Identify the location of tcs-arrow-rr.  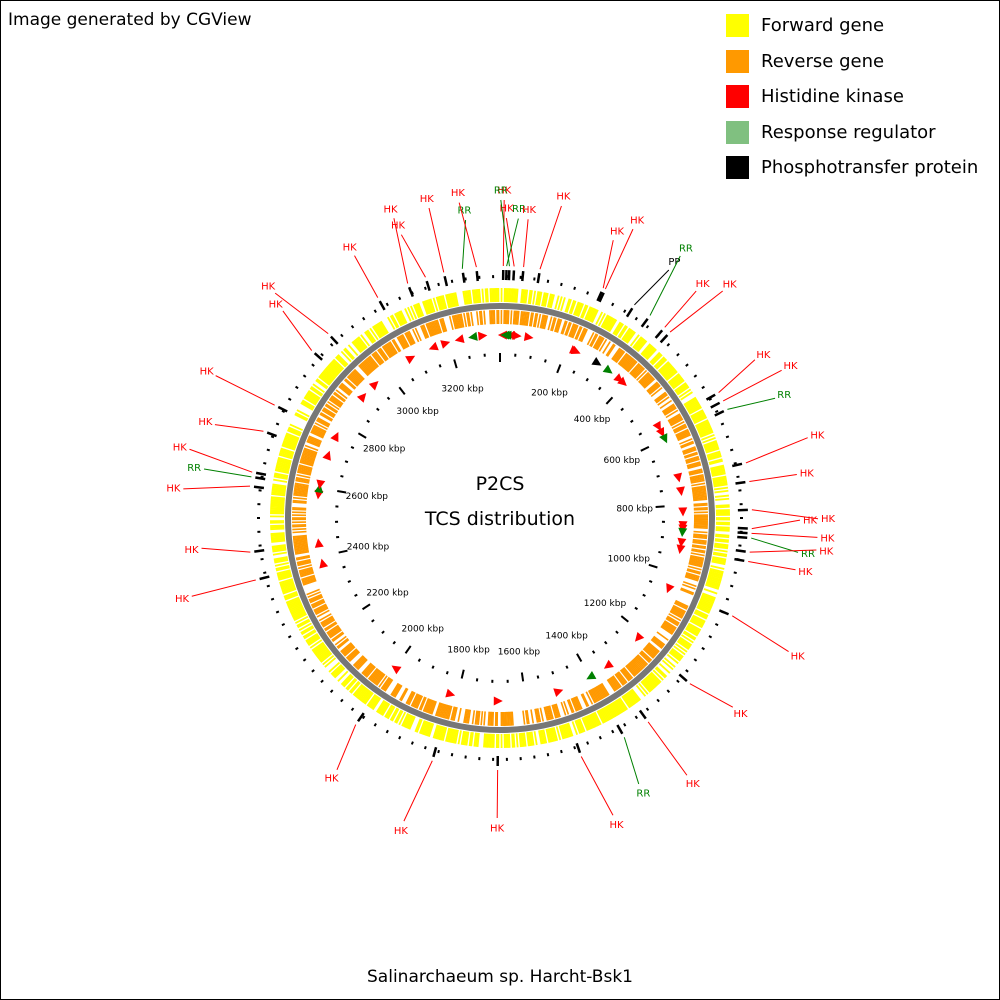
(507, 335).